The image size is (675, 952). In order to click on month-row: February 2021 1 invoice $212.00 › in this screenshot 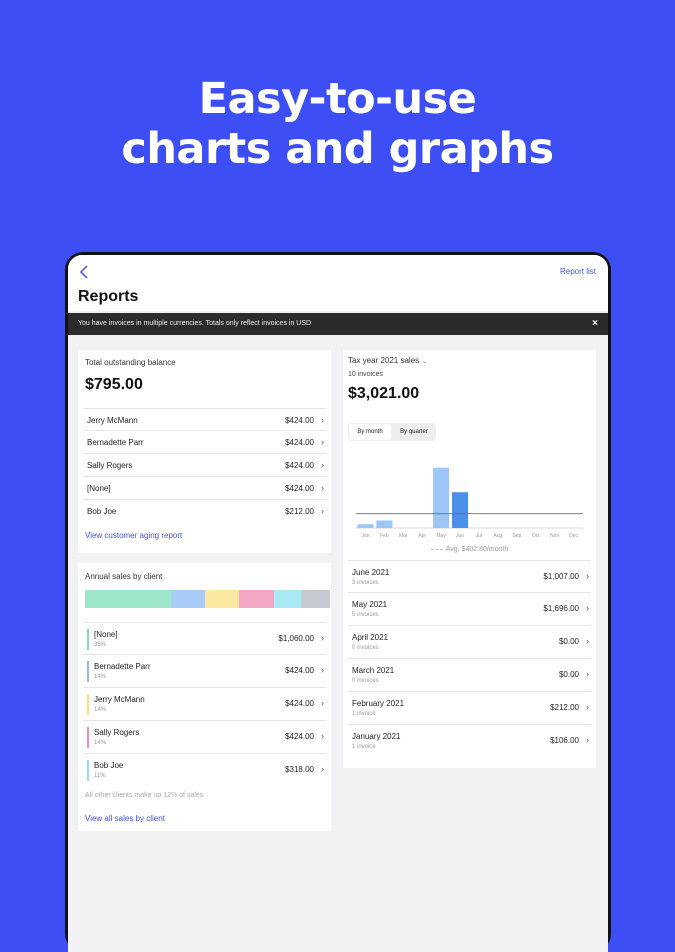, I will do `click(469, 708)`.